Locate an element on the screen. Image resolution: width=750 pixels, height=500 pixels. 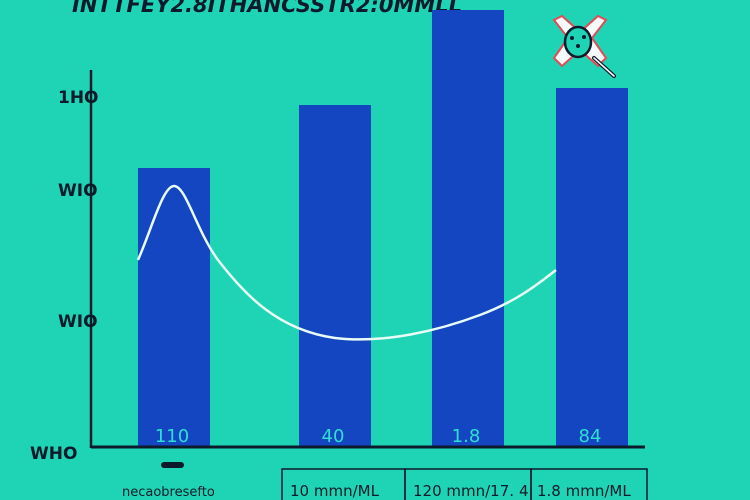
category-extra-mark: 4 is located at coordinates (524, 491).